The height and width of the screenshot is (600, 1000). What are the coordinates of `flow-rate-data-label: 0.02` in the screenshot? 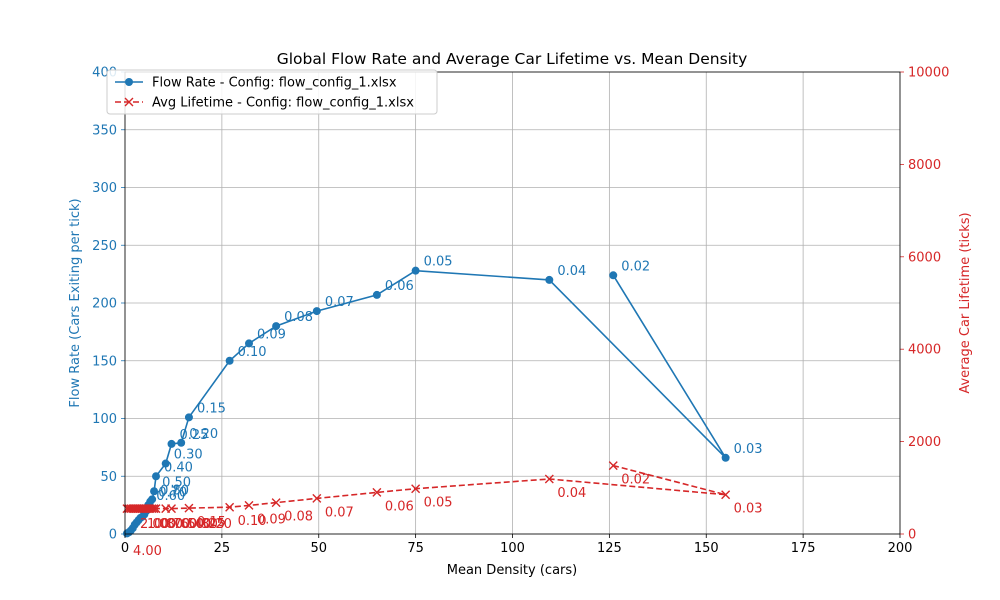 It's located at (635, 266).